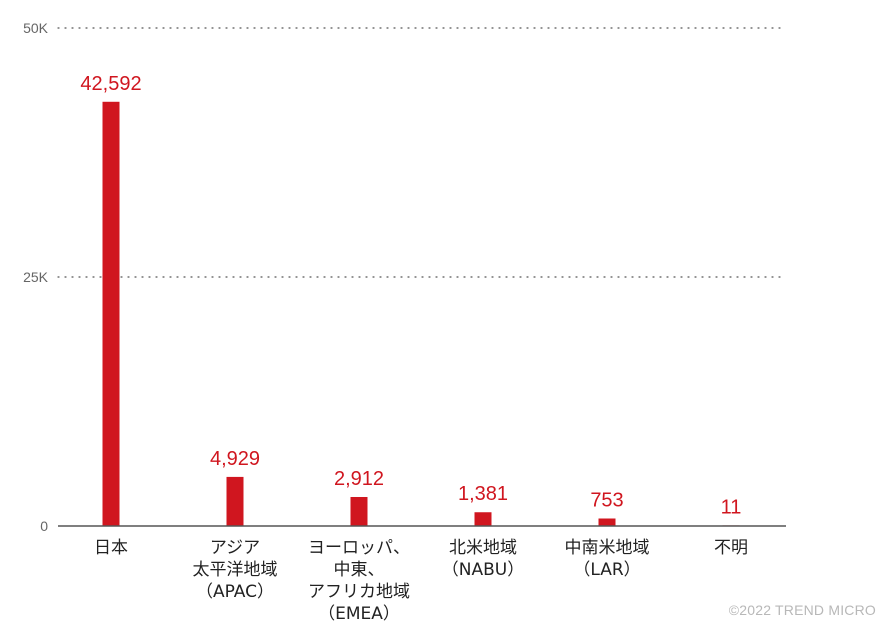 This screenshot has height=636, width=896. What do you see at coordinates (235, 592) in the screenshot?
I see `category-label-line: （APAC）` at bounding box center [235, 592].